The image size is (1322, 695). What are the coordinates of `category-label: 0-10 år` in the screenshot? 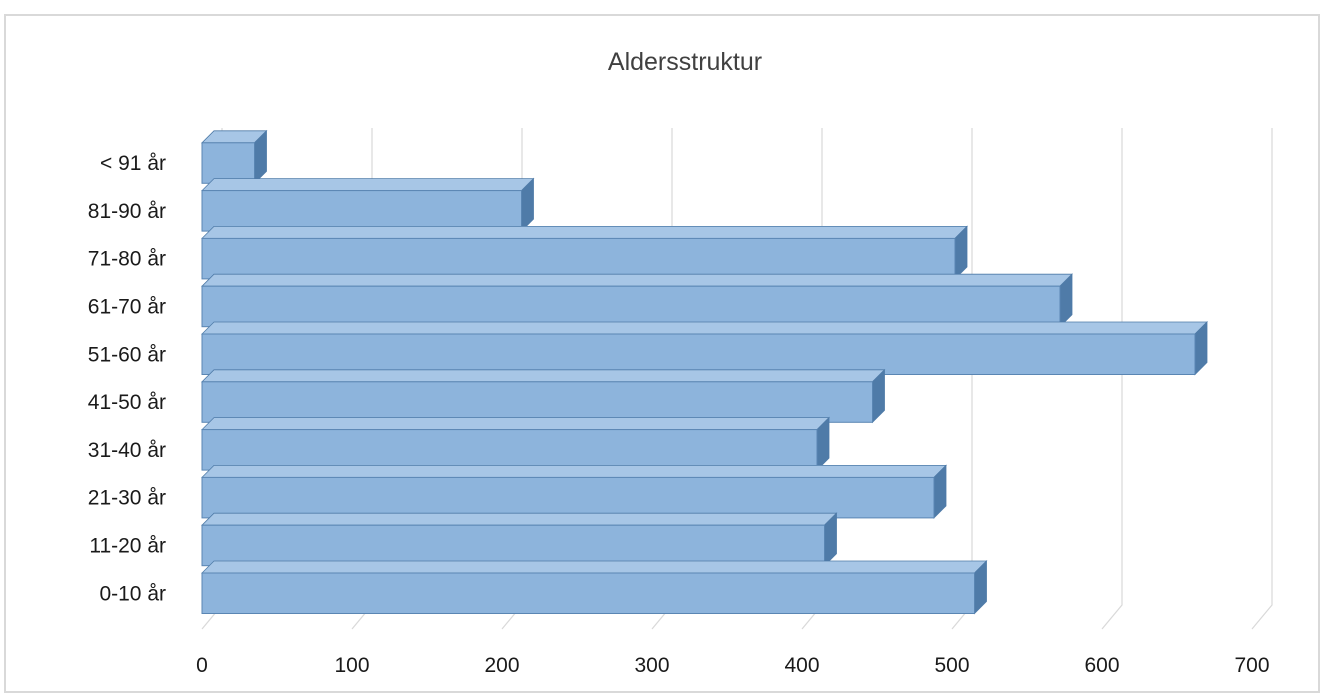 It's located at (132, 593).